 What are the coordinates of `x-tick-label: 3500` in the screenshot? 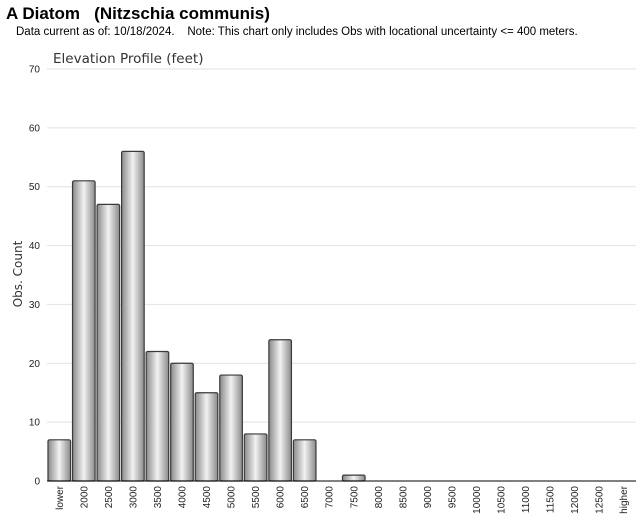 It's located at (158, 497).